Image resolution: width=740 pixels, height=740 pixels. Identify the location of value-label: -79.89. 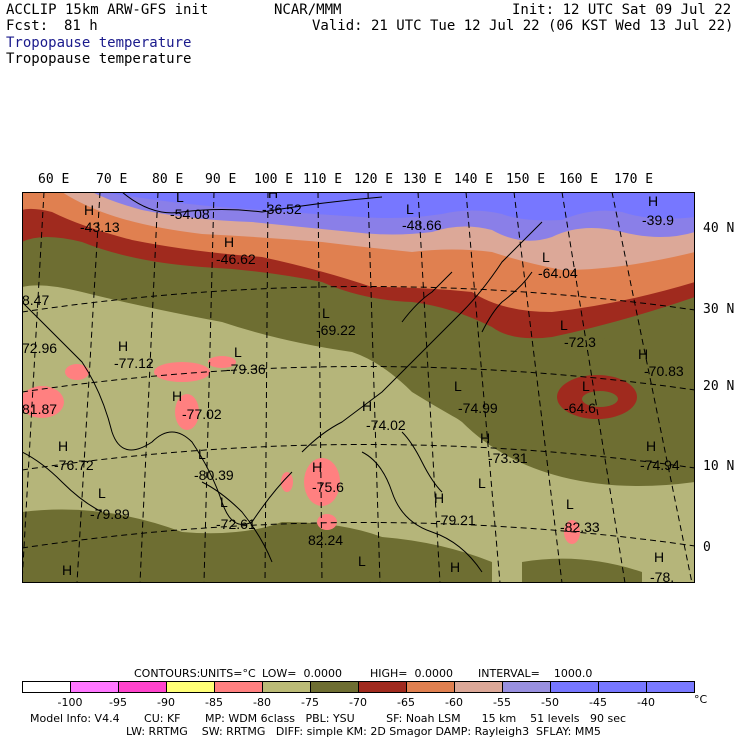
(110, 514).